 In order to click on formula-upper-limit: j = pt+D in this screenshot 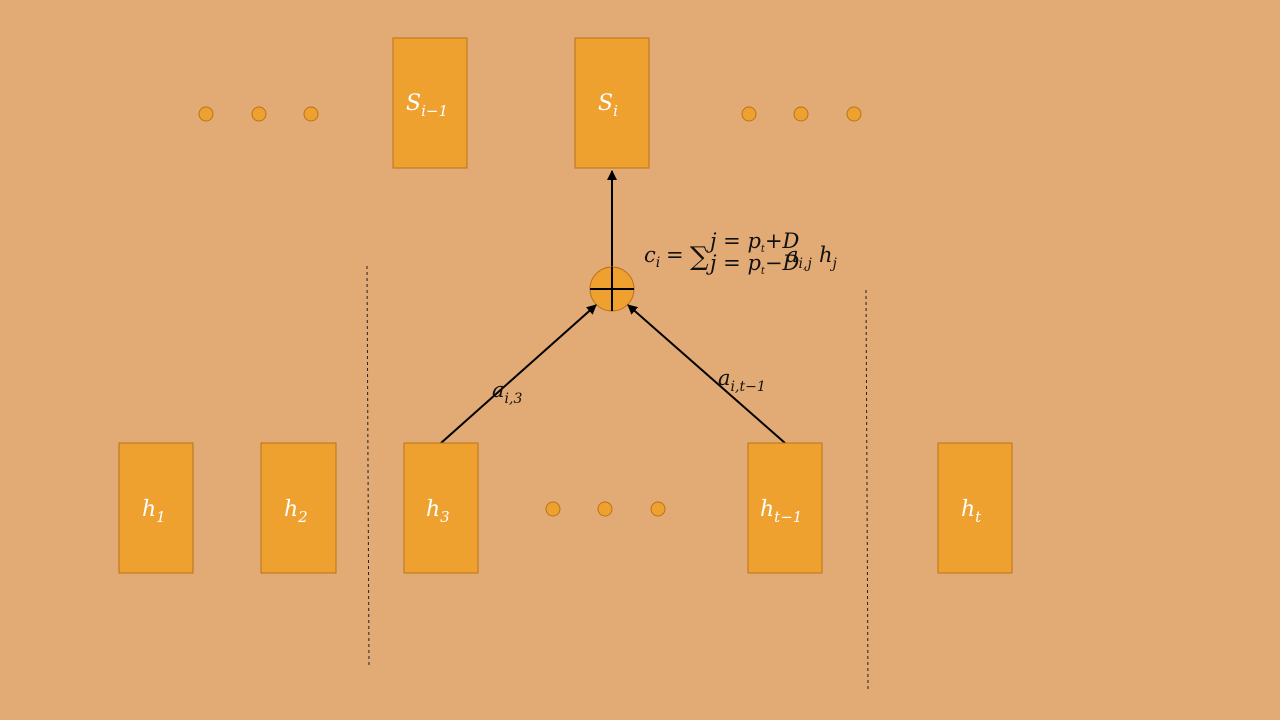, I will do `click(753, 242)`.